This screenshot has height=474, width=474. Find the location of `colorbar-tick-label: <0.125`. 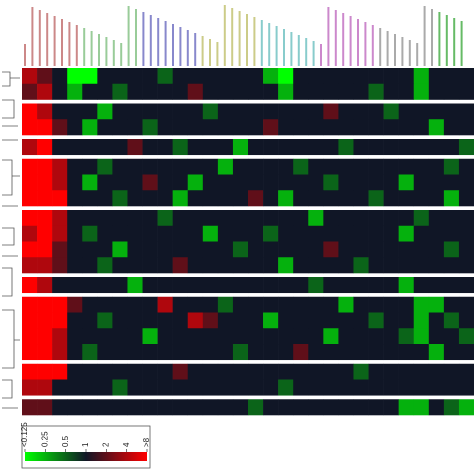

colorbar-tick-label: <0.125 is located at coordinates (24, 434).